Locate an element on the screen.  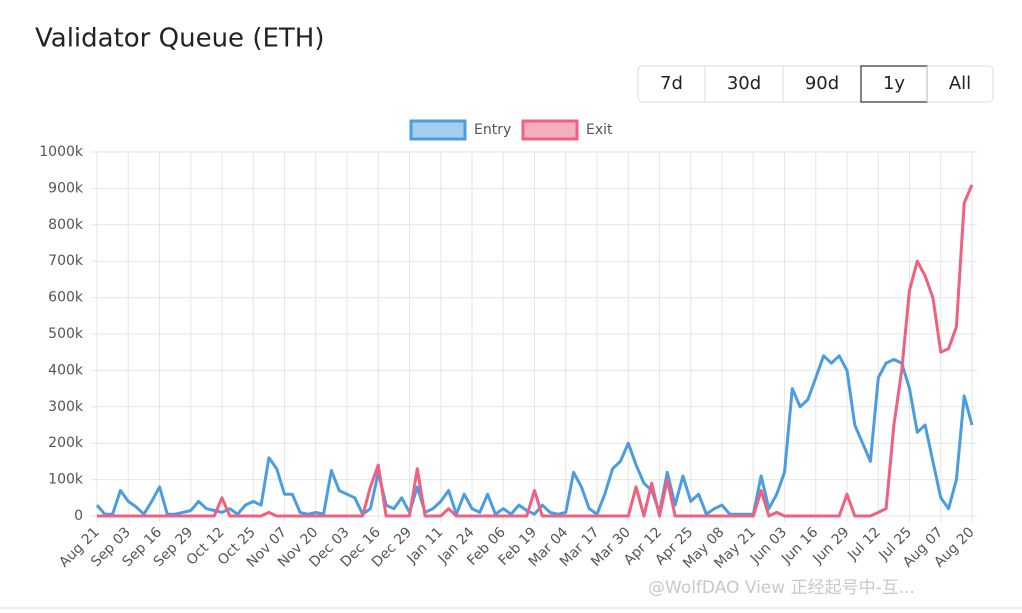
range-button: 30d is located at coordinates (732, 84).